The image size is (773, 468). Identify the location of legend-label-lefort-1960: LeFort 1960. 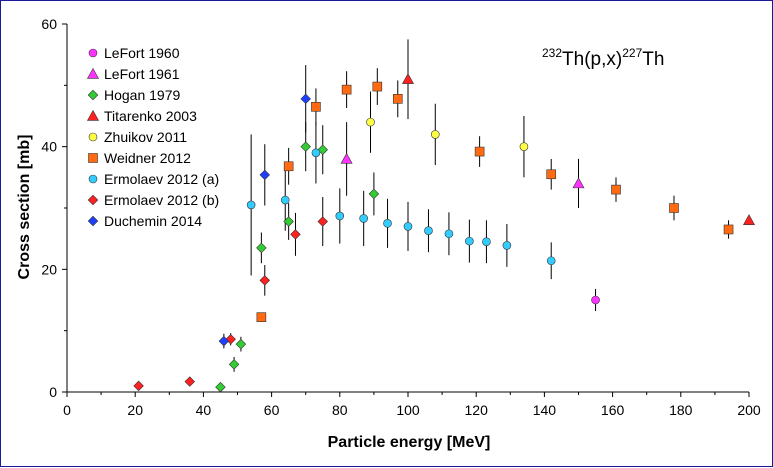
(142, 53).